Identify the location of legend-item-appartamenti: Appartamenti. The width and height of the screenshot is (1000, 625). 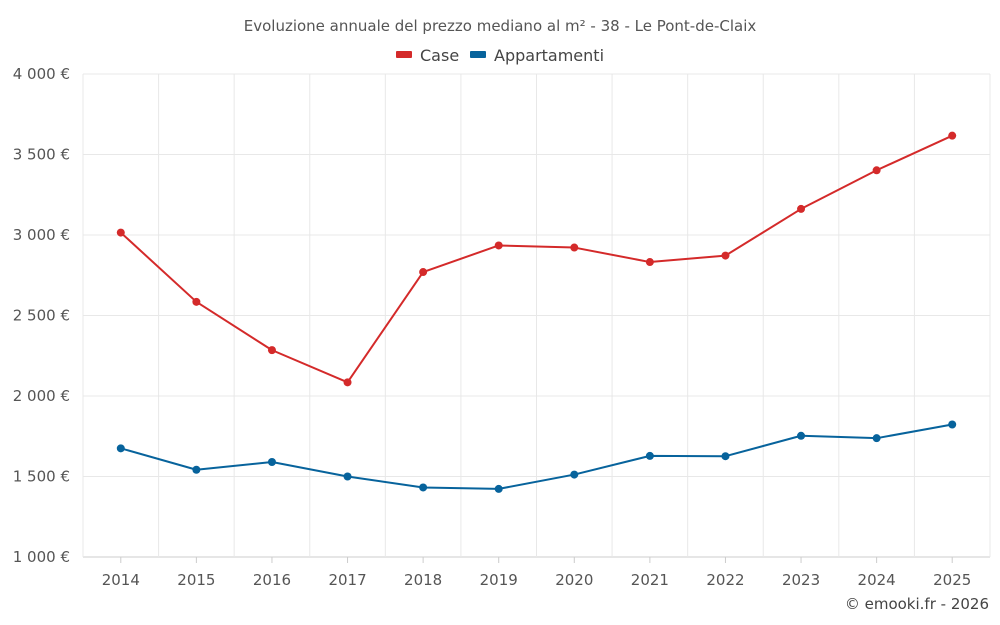
(537, 55).